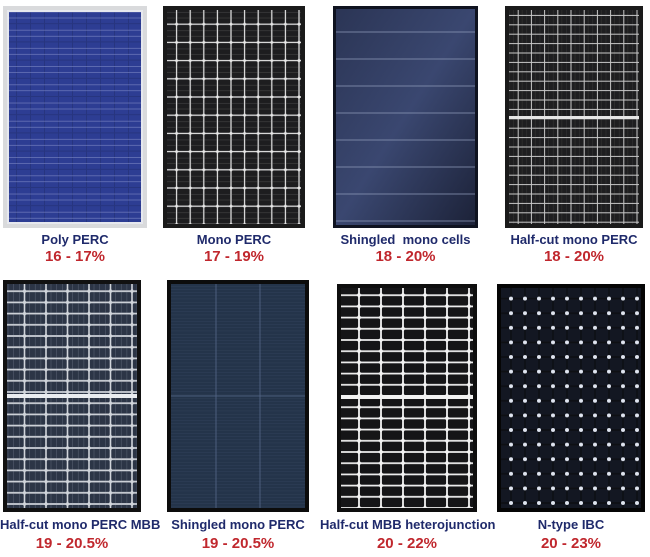  I want to click on efficiency-half-cut-mono-perc-mbb: 19 - 20.5%, so click(72, 543).